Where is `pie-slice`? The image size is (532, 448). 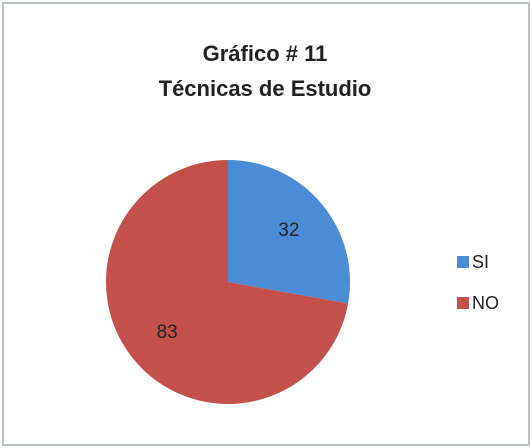 pie-slice is located at coordinates (289, 232).